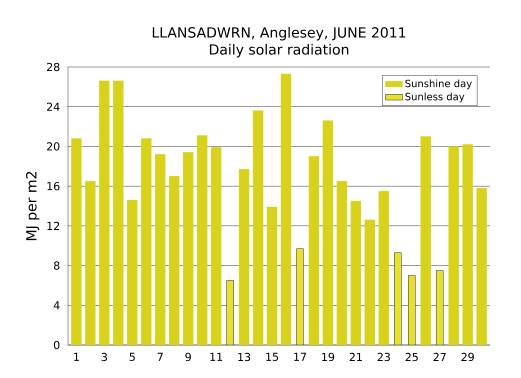  What do you see at coordinates (53, 186) in the screenshot?
I see `y-tick-label: 16` at bounding box center [53, 186].